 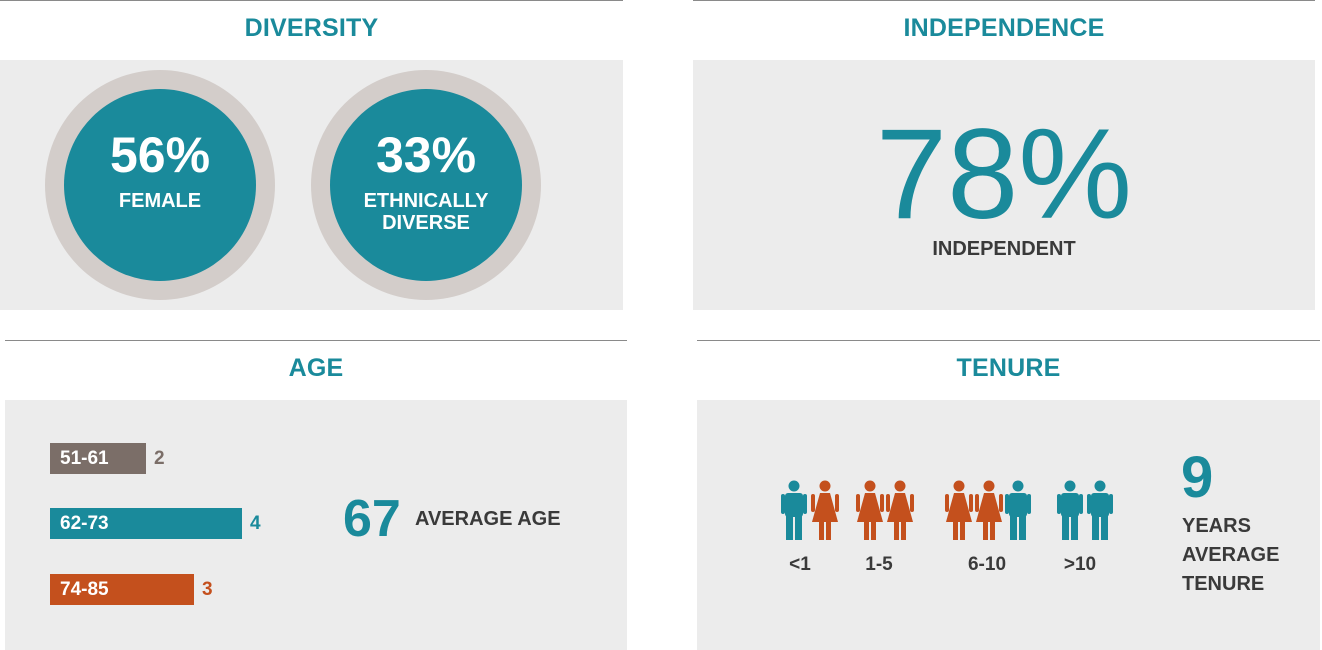 I want to click on female-disc: 56% FEMALE, so click(x=160, y=185).